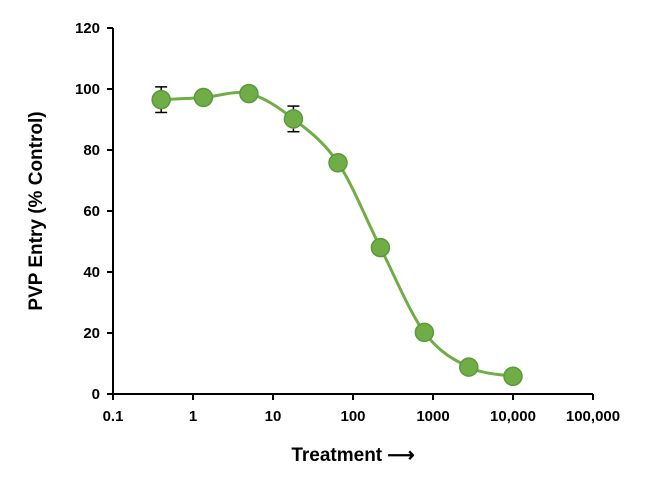 Image resolution: width=650 pixels, height=484 pixels. Describe the element at coordinates (193, 416) in the screenshot. I see `x-tick-label: 1` at that location.